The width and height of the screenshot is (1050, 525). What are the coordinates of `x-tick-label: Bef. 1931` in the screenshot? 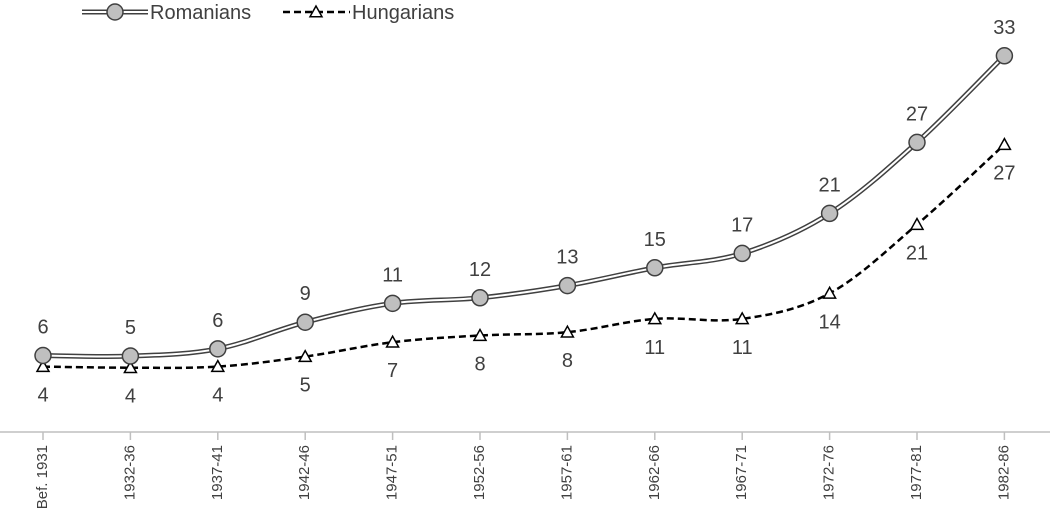 It's located at (42, 477).